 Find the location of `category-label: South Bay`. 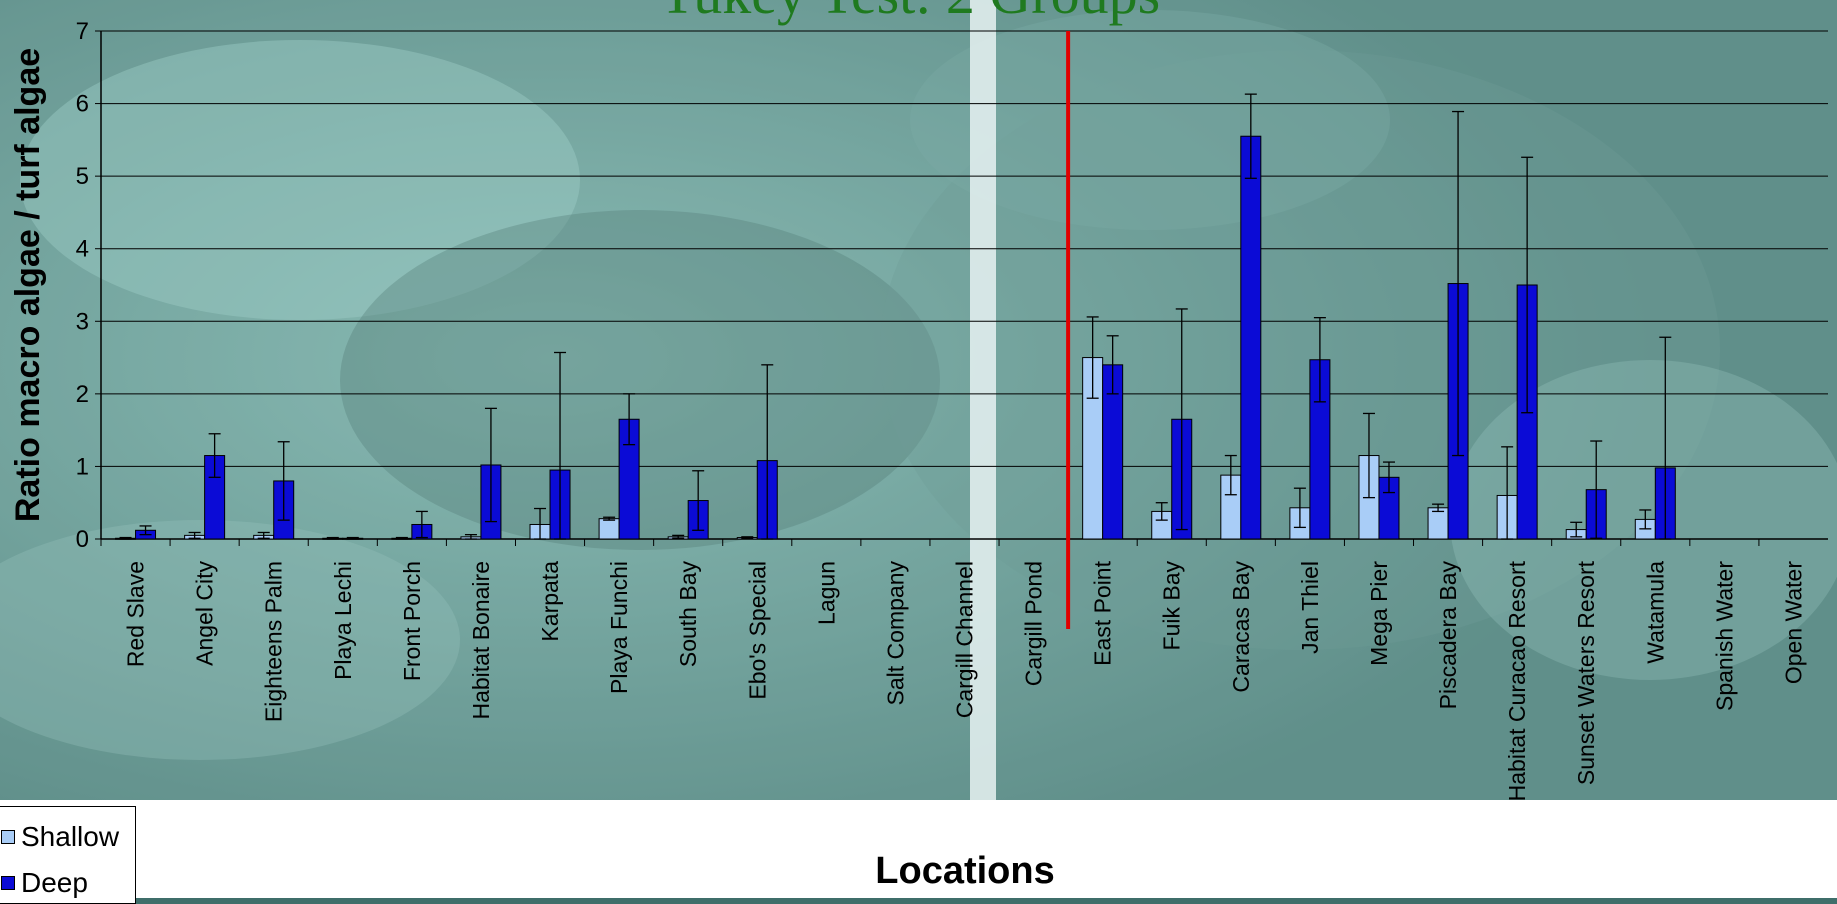

category-label: South Bay is located at coordinates (688, 614).